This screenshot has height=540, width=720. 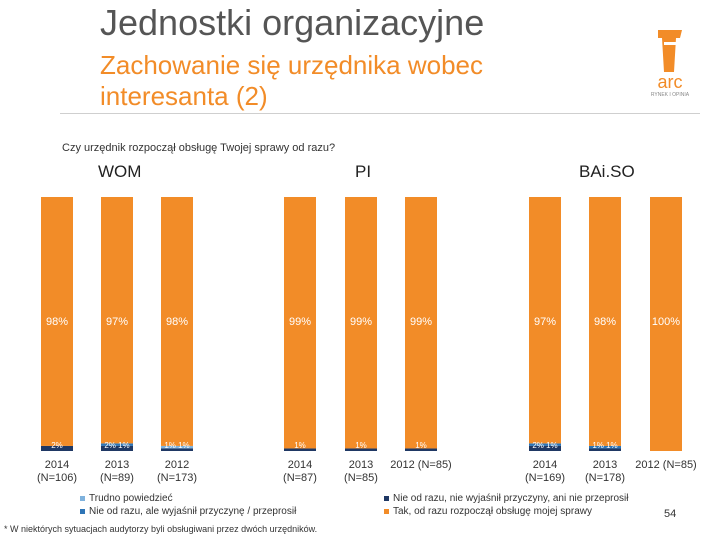 I want to click on arc-logo: arc RYNEK I OPINIA, so click(x=670, y=64).